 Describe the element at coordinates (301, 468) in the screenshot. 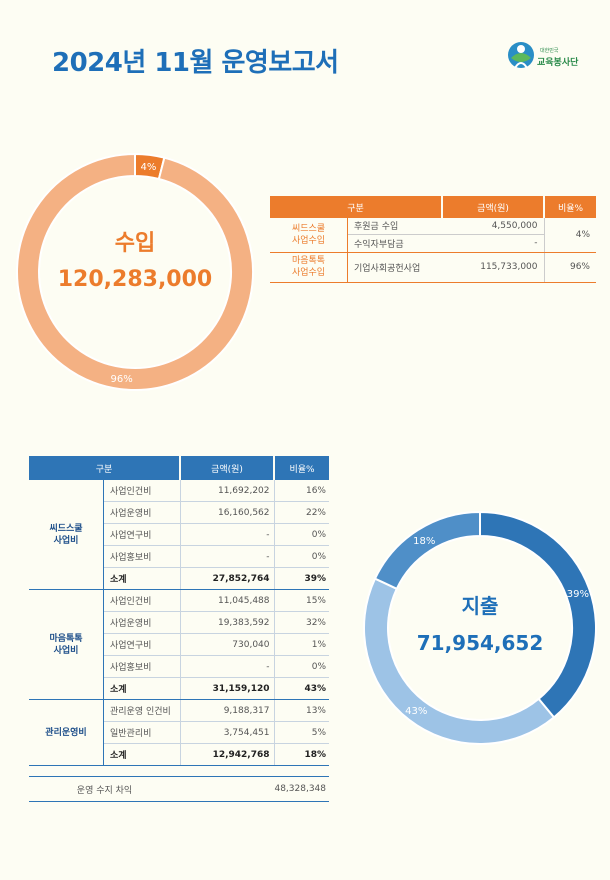

I see `expense-header-ratio: 비율%` at that location.